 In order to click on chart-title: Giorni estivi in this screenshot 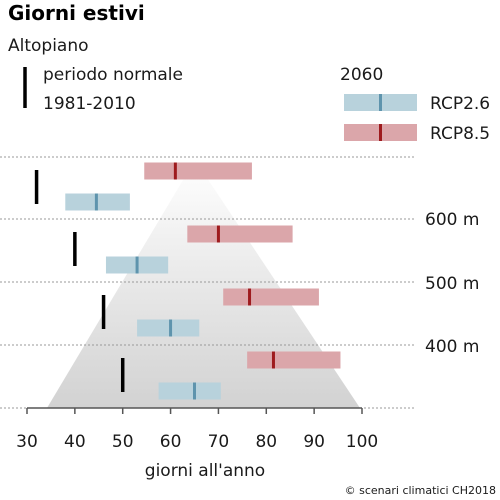, I will do `click(76, 13)`.